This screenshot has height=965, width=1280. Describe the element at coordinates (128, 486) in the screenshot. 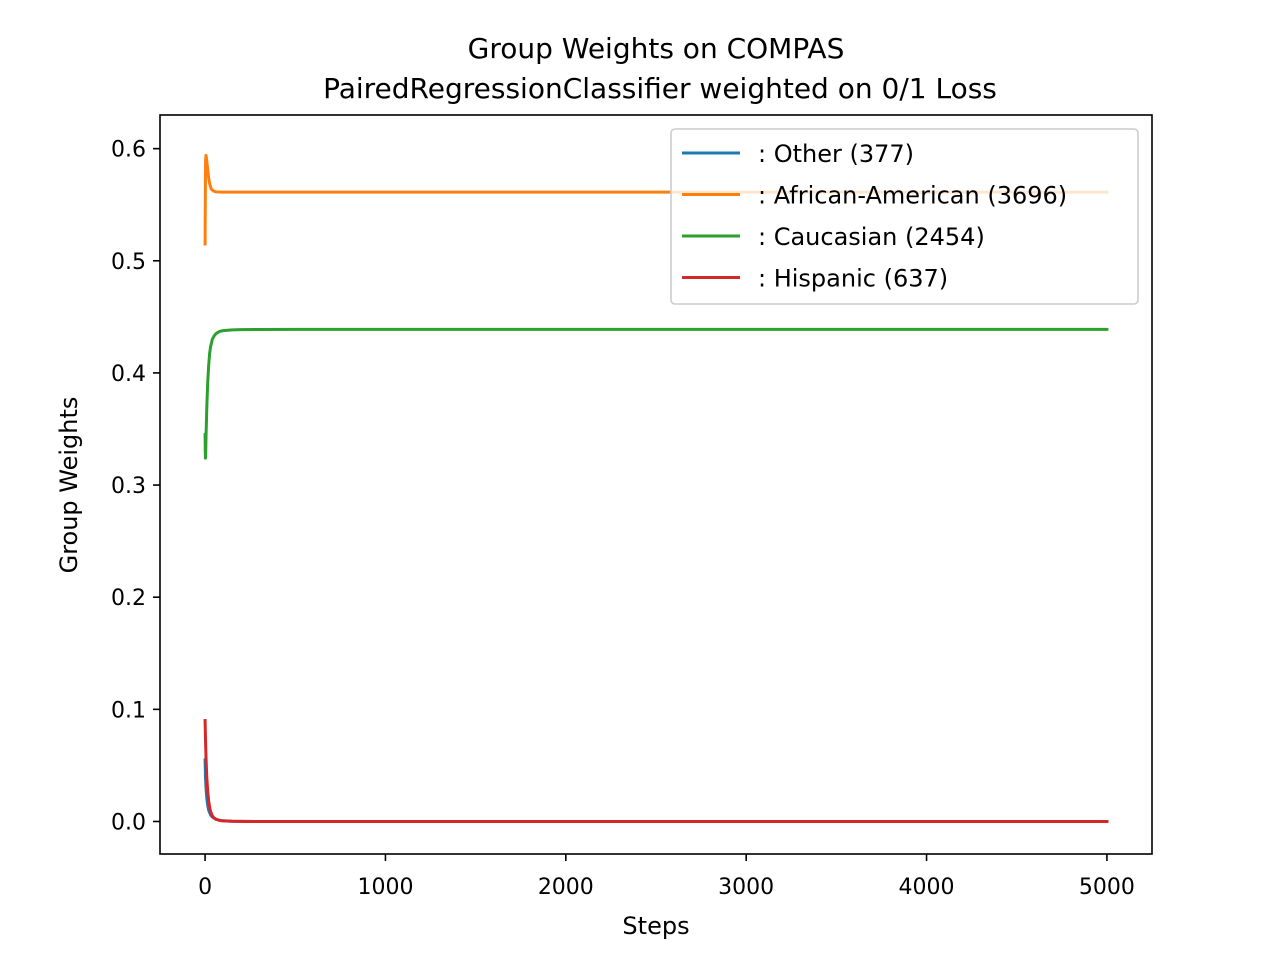

I see `y-tick-label: 0.3` at that location.